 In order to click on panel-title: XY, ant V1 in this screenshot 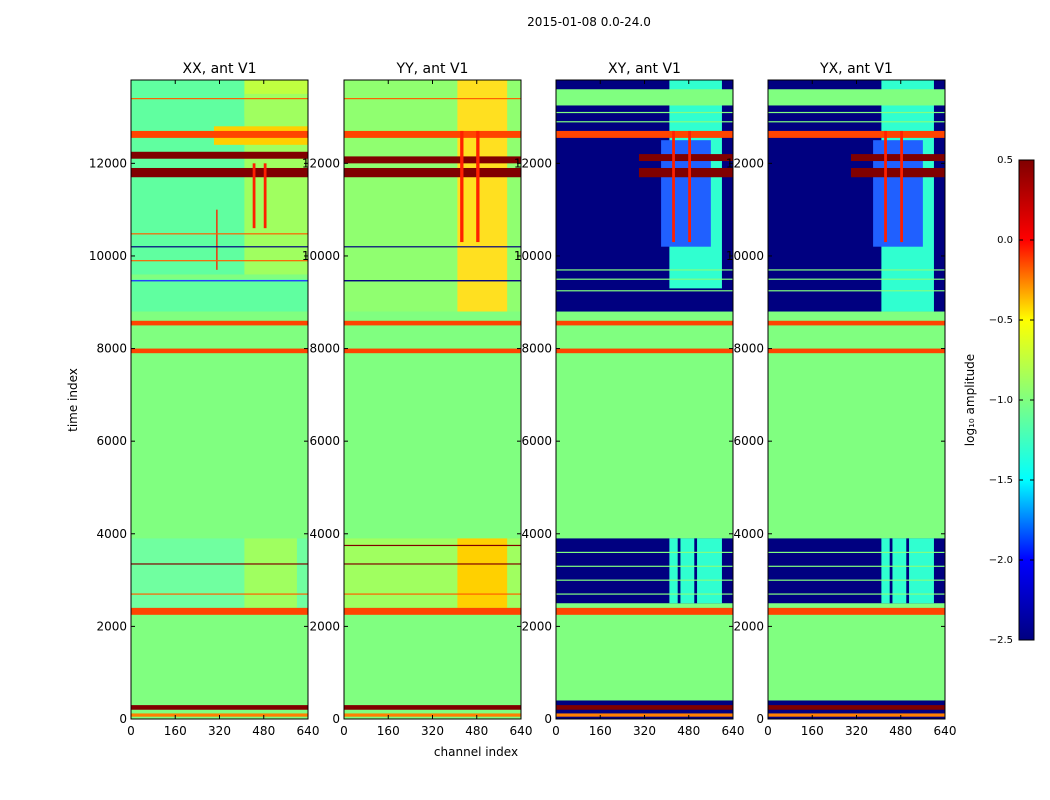, I will do `click(644, 69)`.